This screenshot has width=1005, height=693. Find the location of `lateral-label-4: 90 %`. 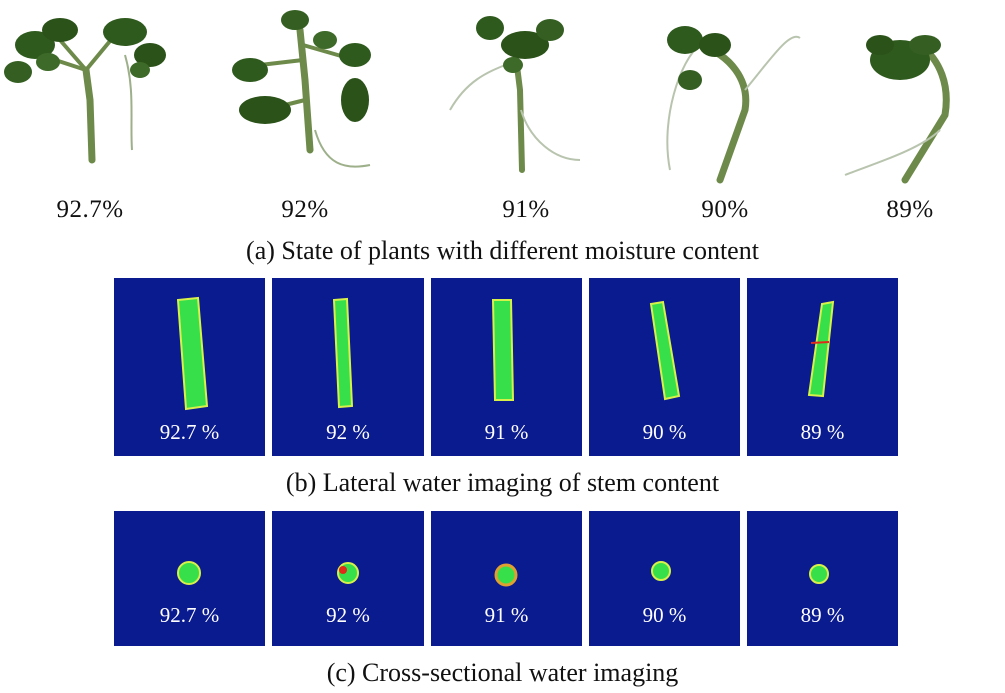

lateral-label-4: 90 % is located at coordinates (664, 432).